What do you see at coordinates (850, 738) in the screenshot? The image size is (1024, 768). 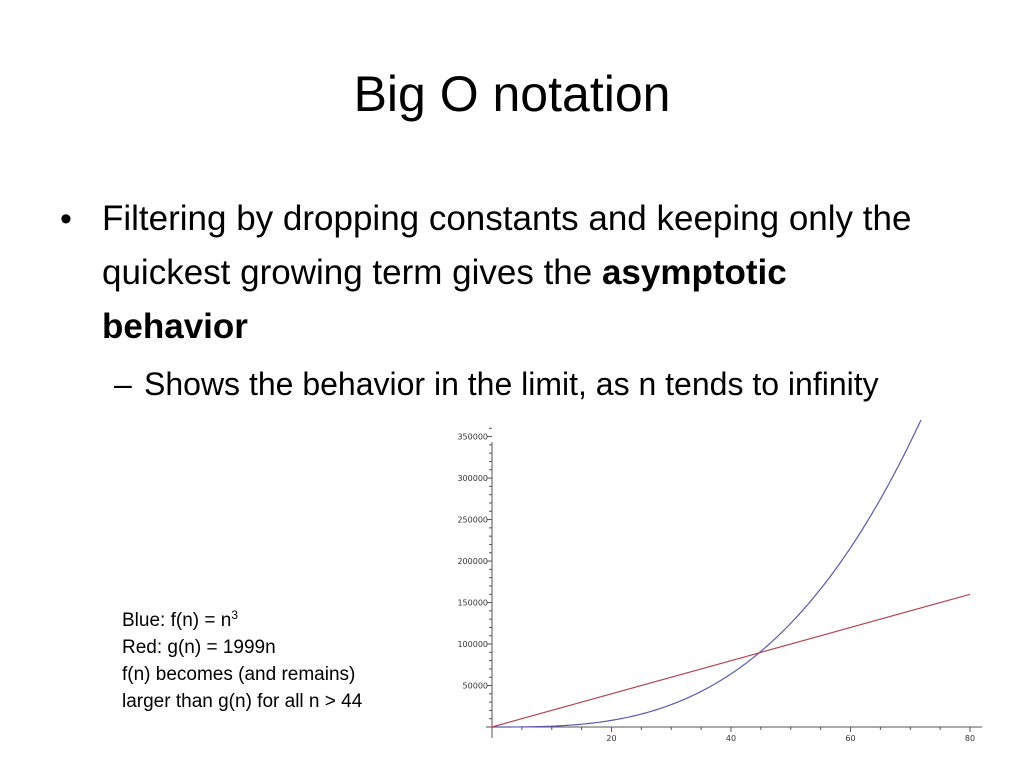 I see `x-tick-label: 60` at bounding box center [850, 738].